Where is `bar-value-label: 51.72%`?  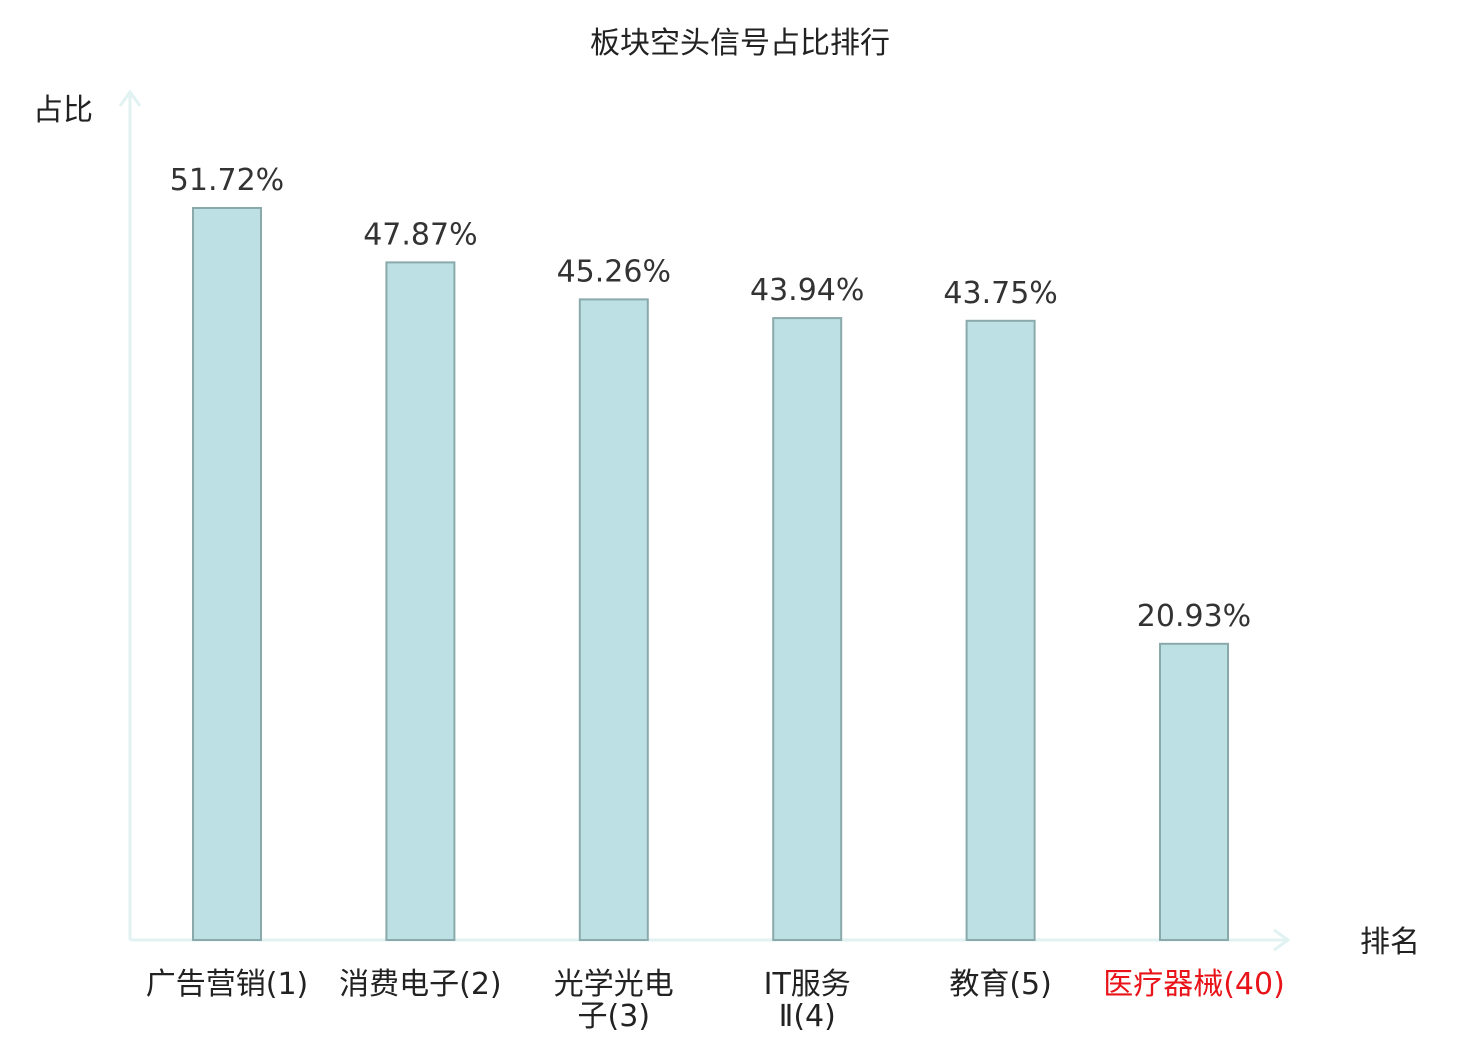 bar-value-label: 51.72% is located at coordinates (227, 180).